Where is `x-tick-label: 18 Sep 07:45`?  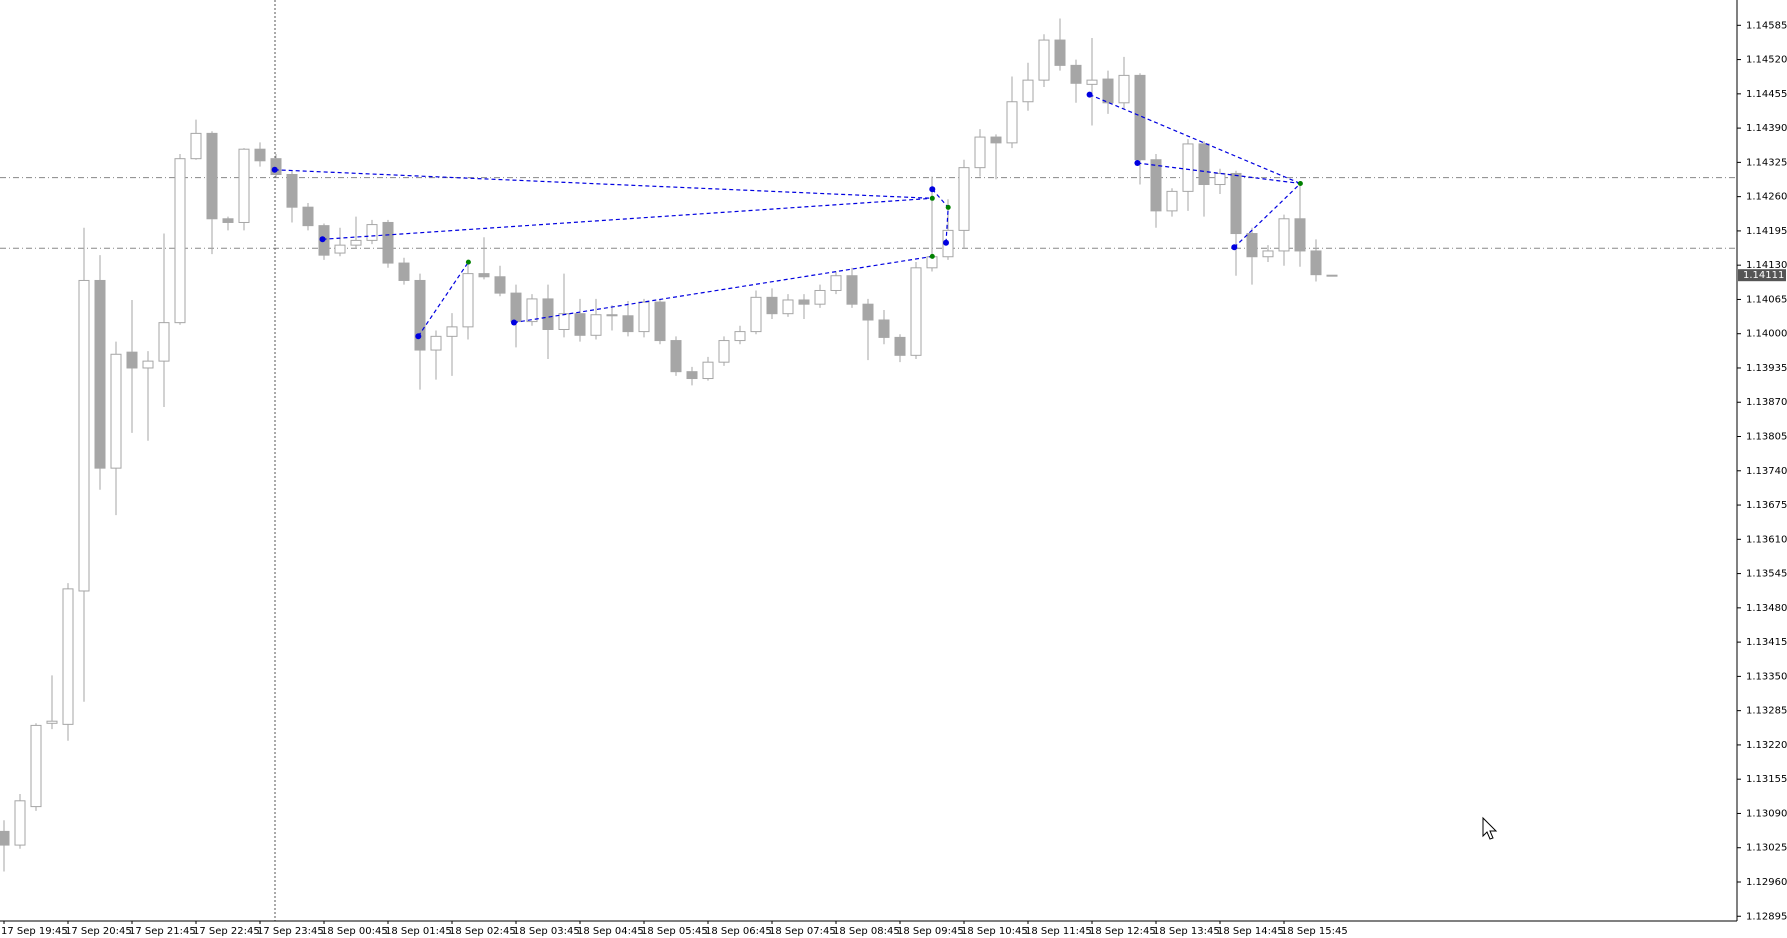 x-tick-label: 18 Sep 07:45 is located at coordinates (802, 931).